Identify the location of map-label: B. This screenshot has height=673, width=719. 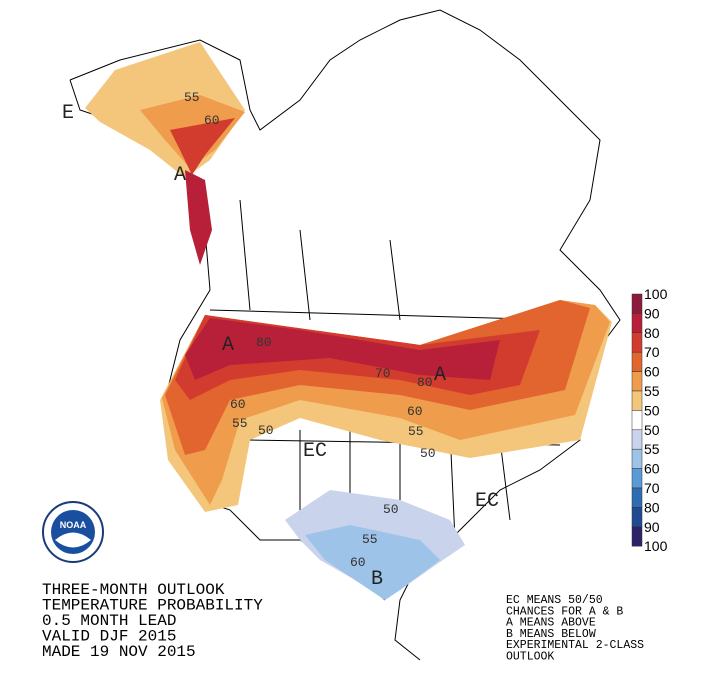
(377, 579).